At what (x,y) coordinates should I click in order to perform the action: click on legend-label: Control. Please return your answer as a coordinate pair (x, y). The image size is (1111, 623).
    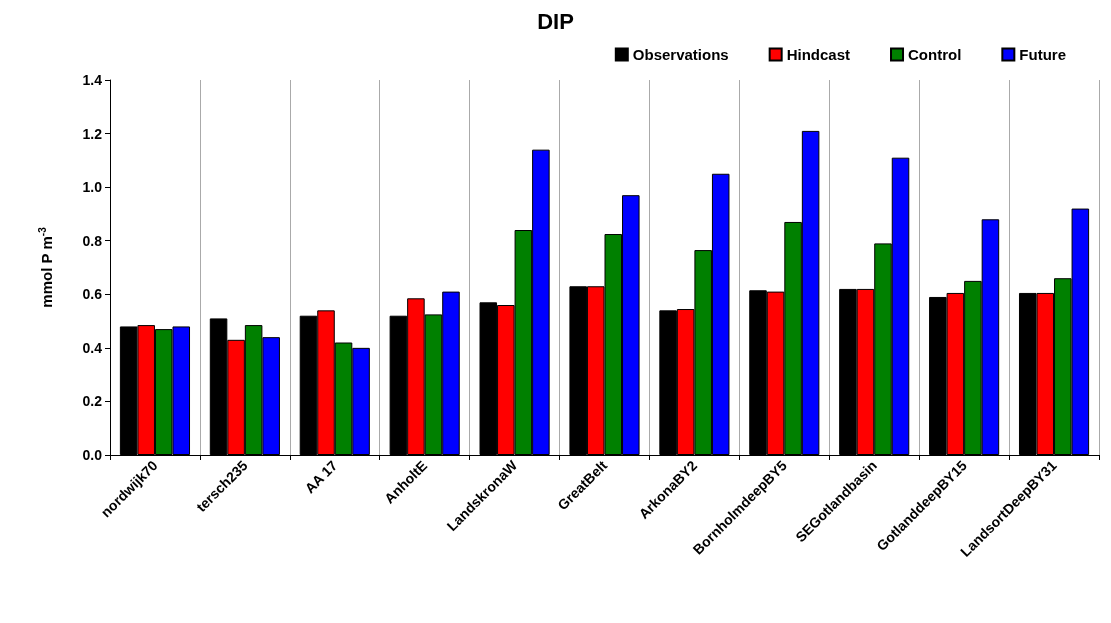
    Looking at the image, I should click on (935, 54).